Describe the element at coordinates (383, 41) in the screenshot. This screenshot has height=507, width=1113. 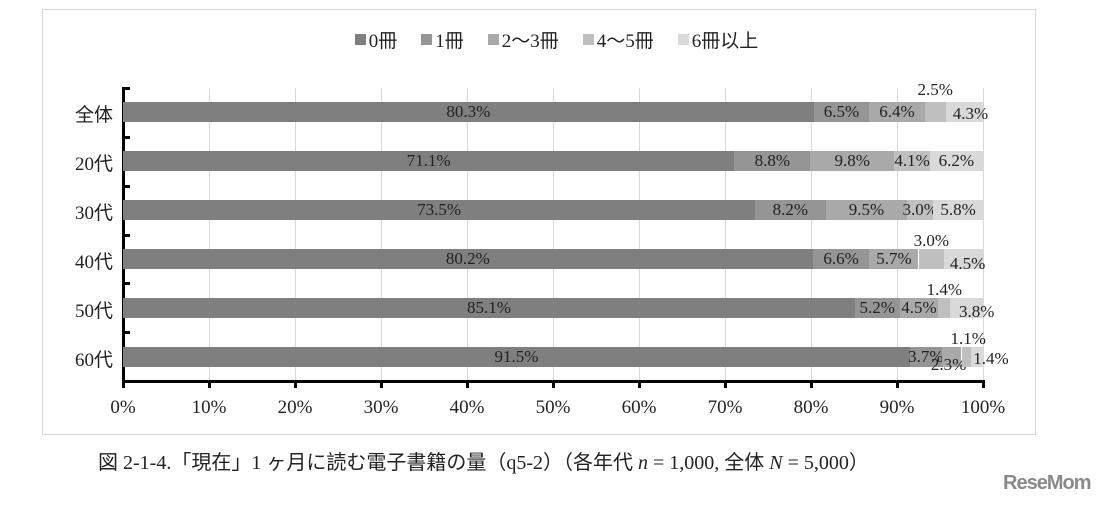
I see `legend-label: 0冊` at that location.